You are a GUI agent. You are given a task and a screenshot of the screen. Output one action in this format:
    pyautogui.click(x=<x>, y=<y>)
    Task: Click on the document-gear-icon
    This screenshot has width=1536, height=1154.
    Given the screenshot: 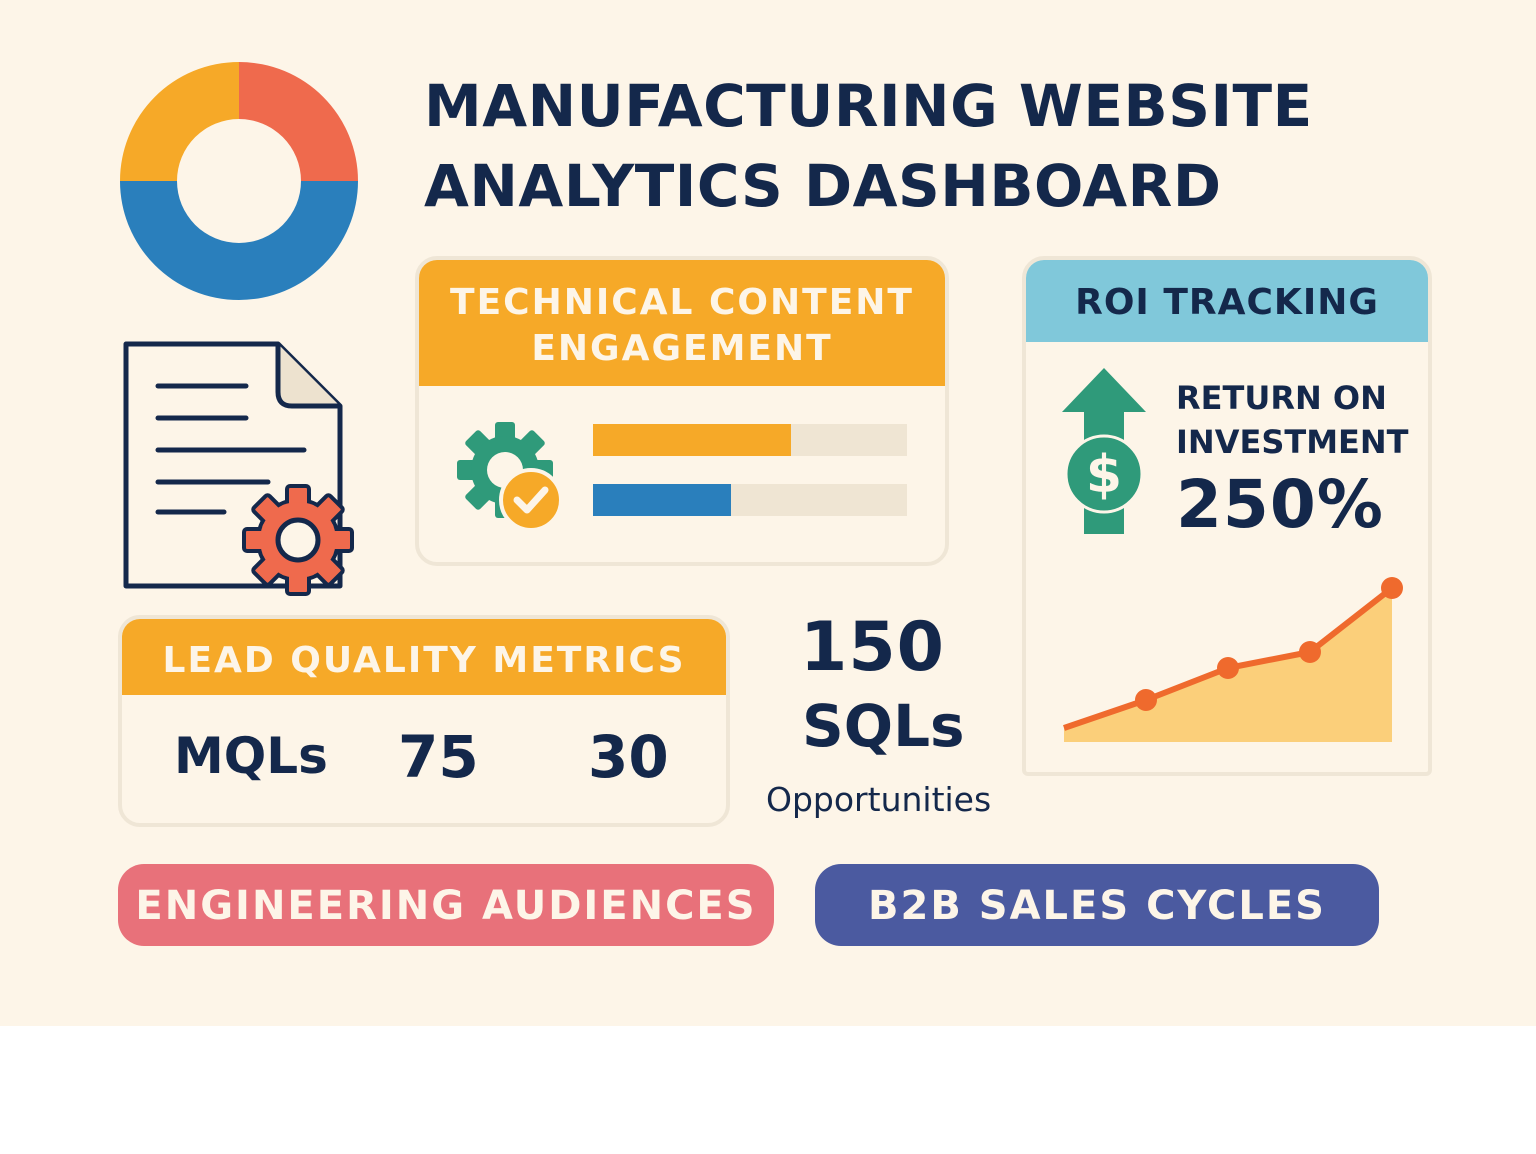 What is the action you would take?
    pyautogui.click(x=238, y=468)
    